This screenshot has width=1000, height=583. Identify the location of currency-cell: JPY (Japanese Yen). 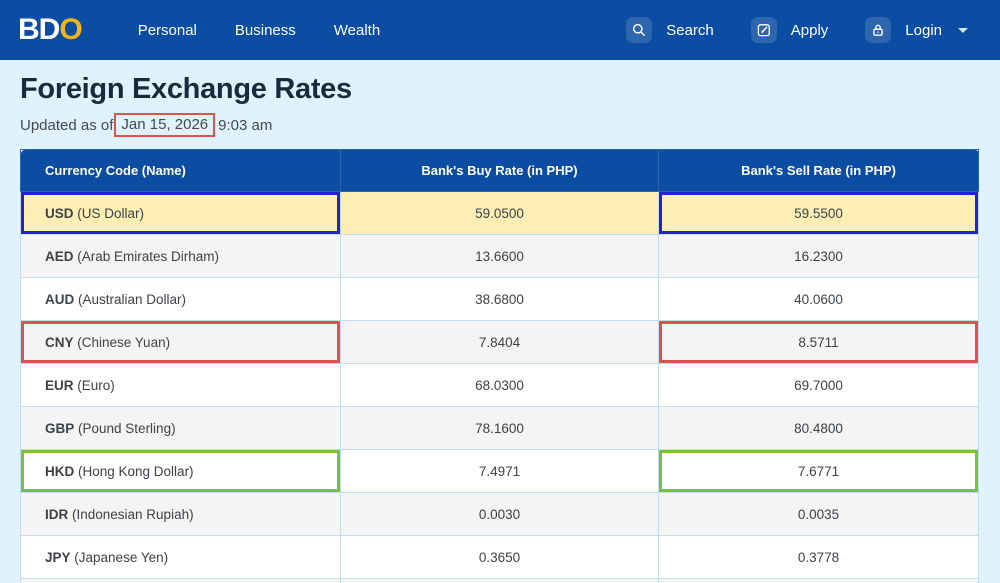
(180, 557).